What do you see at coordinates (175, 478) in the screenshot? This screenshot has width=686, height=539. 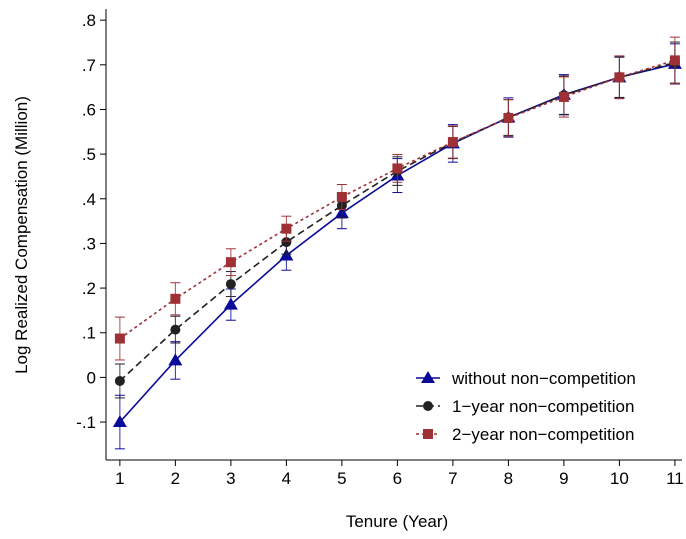 I see `x-tick-label: 2` at bounding box center [175, 478].